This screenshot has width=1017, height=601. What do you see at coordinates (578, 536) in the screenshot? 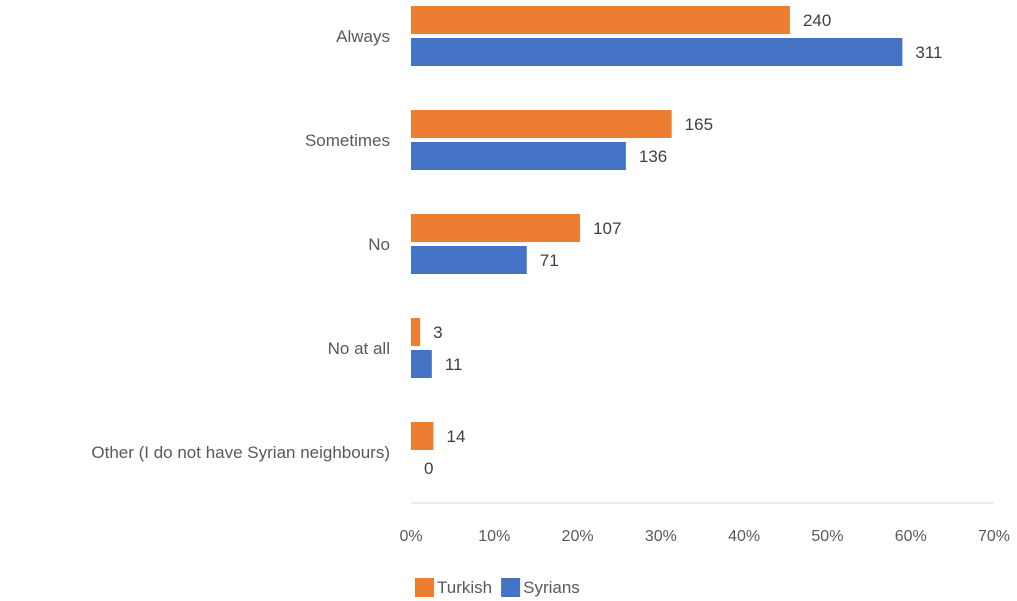
I see `x-tick-label: 20%` at bounding box center [578, 536].